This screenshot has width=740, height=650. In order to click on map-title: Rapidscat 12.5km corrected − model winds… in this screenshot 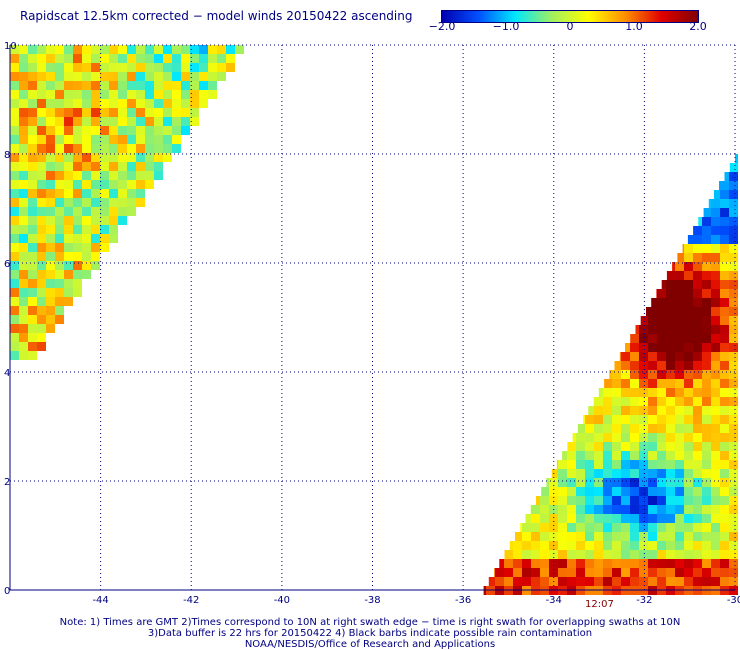, I will do `click(216, 16)`.